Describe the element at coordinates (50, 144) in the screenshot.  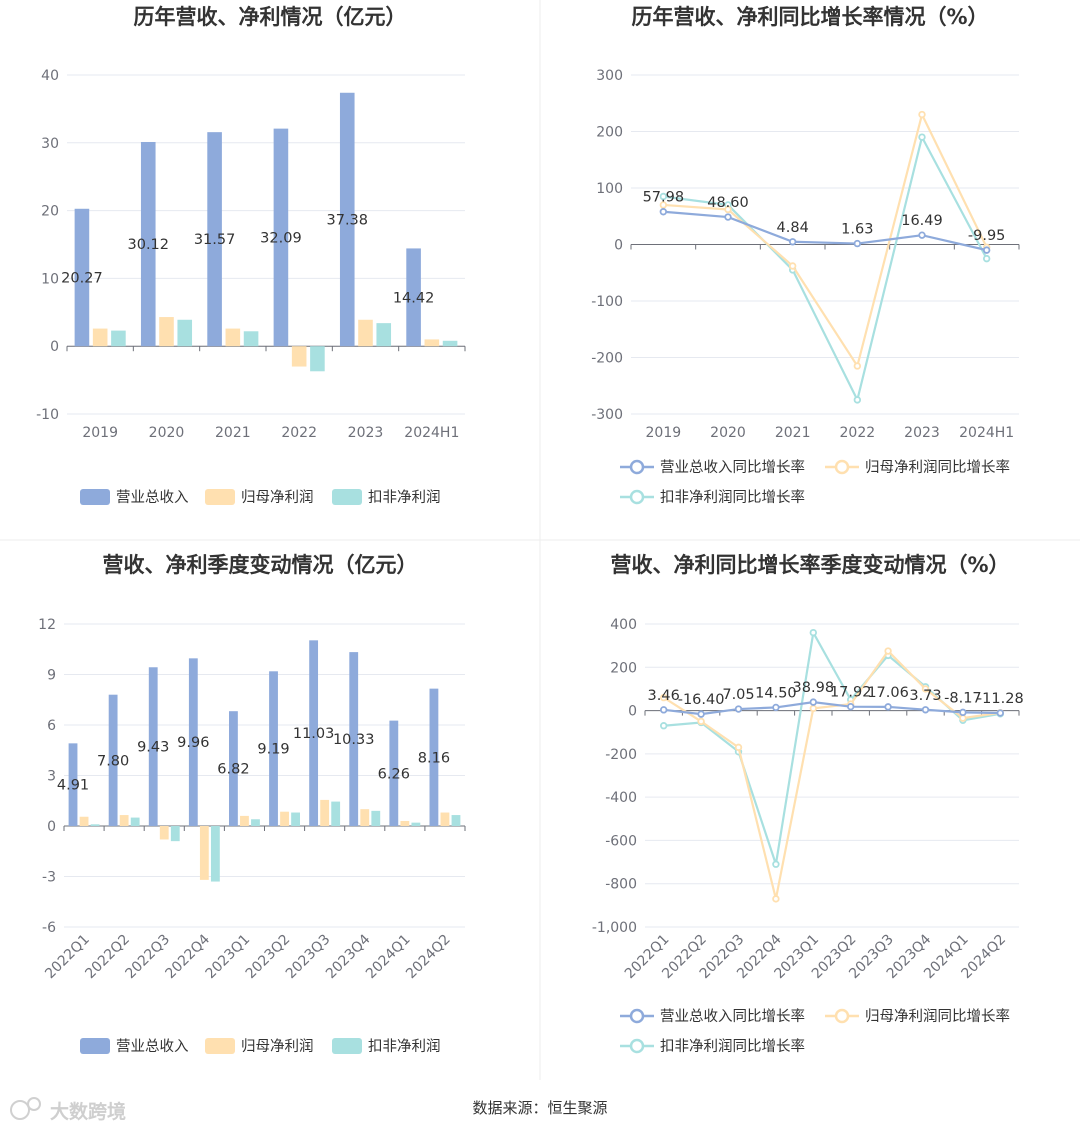
I see `y-tick-label: 30` at that location.